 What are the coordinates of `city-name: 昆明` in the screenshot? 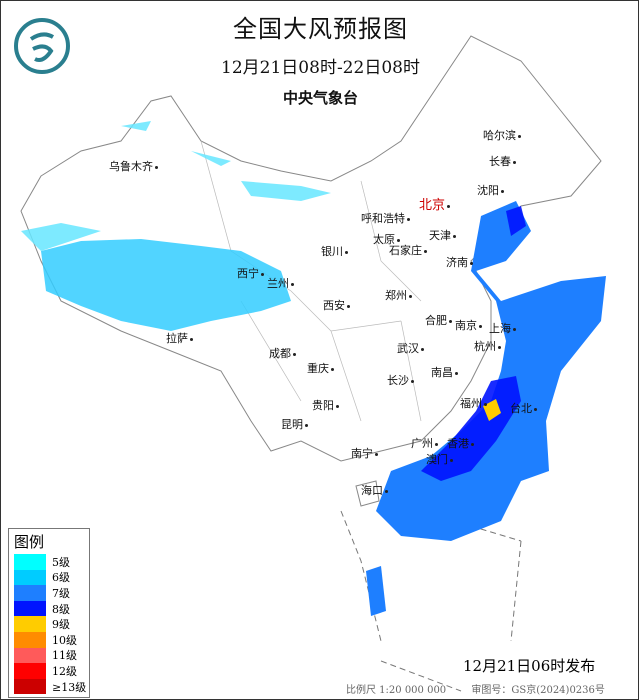 It's located at (292, 424).